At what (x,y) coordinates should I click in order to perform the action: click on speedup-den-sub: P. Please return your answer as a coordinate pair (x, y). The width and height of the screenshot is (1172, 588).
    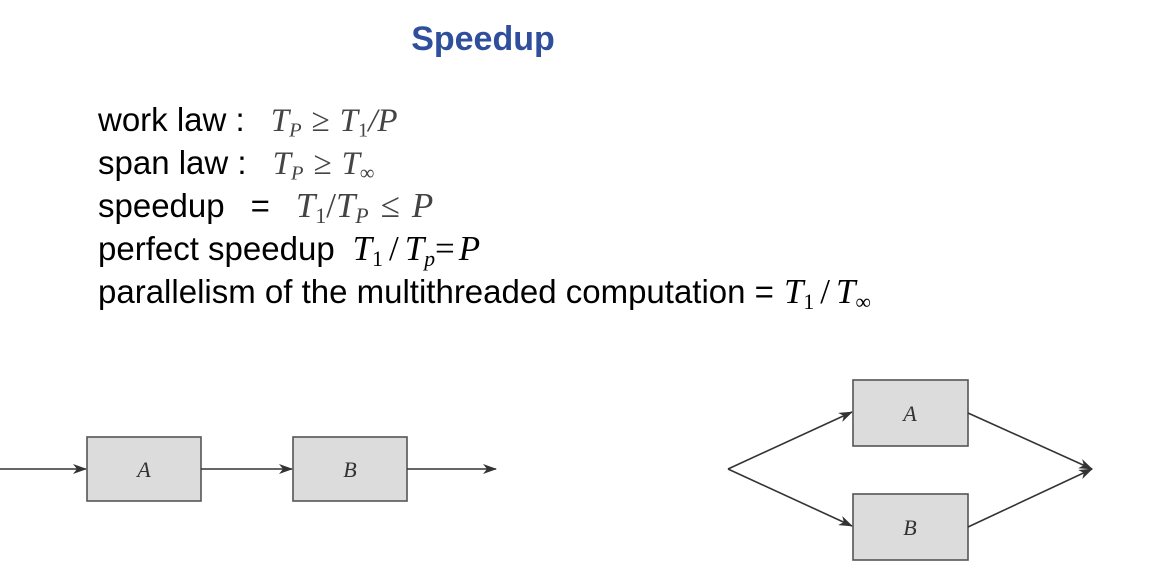
    Looking at the image, I should click on (362, 216).